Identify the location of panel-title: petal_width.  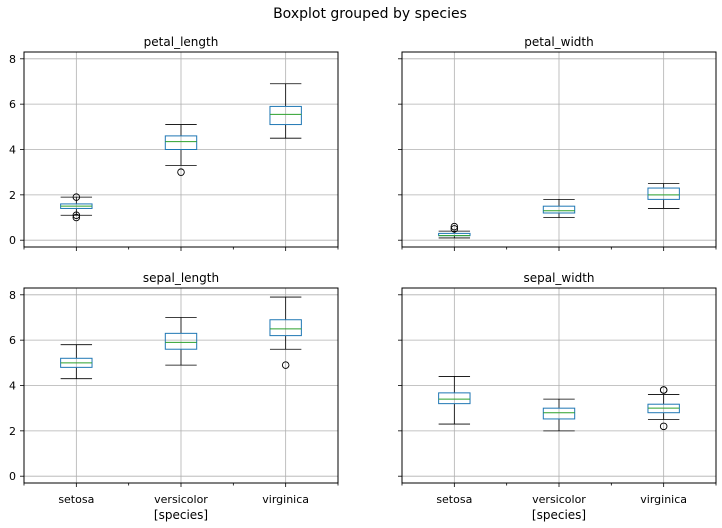
(558, 42).